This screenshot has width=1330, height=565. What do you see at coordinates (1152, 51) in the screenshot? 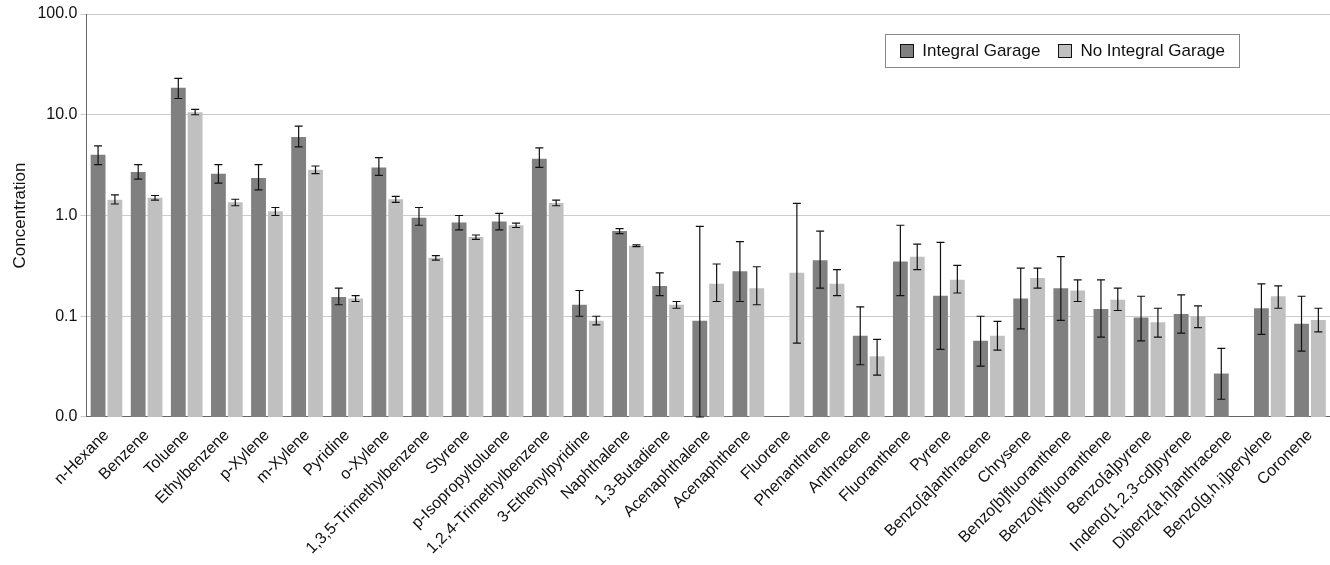
I see `legend-label: No Integral Garage` at bounding box center [1152, 51].